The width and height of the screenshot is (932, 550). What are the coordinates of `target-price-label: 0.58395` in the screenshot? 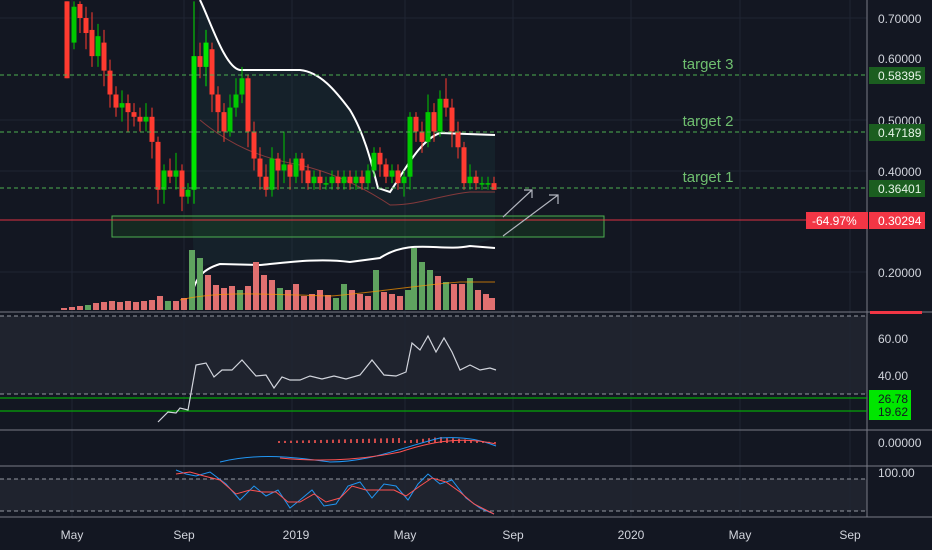 It's located at (900, 76).